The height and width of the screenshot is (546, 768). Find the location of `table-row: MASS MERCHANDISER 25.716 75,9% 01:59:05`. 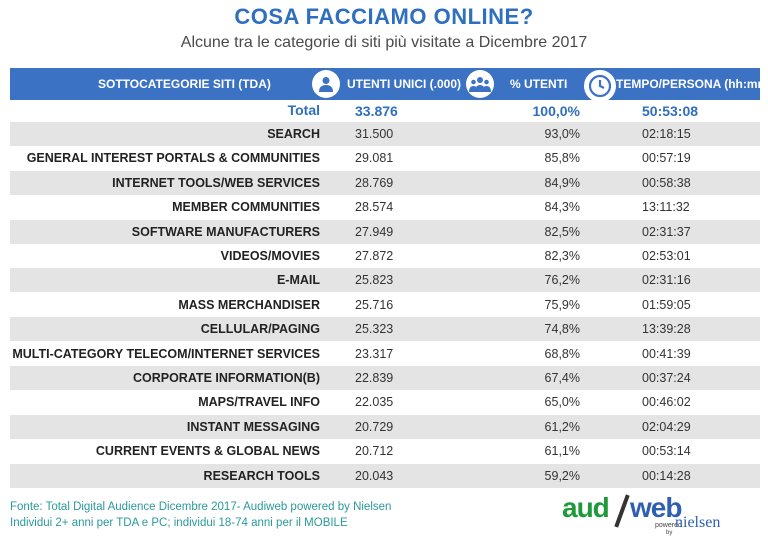

table-row: MASS MERCHANDISER 25.716 75,9% 01:59:05 is located at coordinates (385, 305).